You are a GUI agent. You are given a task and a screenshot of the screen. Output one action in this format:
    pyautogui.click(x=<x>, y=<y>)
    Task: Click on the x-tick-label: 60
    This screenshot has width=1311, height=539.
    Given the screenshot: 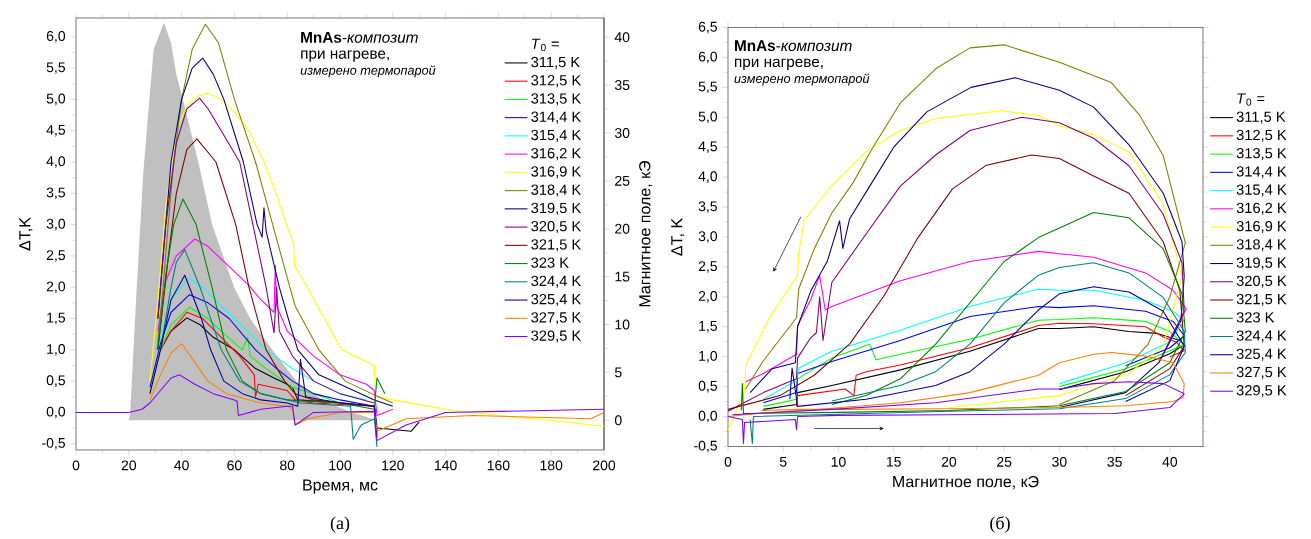 What is the action you would take?
    pyautogui.click(x=234, y=465)
    